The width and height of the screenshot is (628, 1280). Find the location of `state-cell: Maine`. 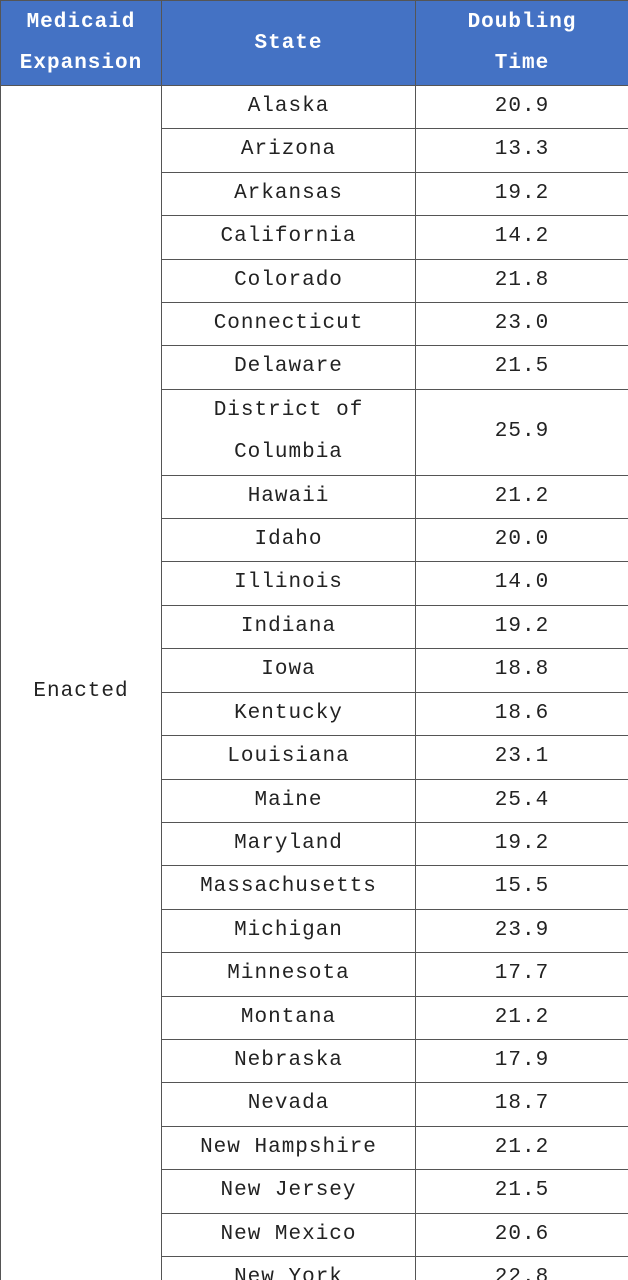

state-cell: Maine is located at coordinates (288, 800).